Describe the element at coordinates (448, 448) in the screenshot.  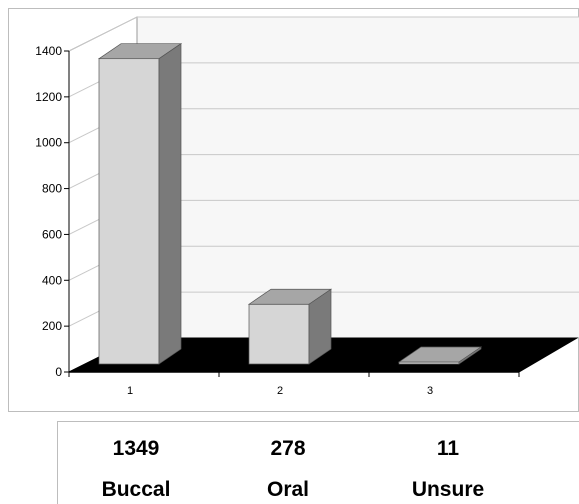
I see `value-cell-unsure: 11` at that location.